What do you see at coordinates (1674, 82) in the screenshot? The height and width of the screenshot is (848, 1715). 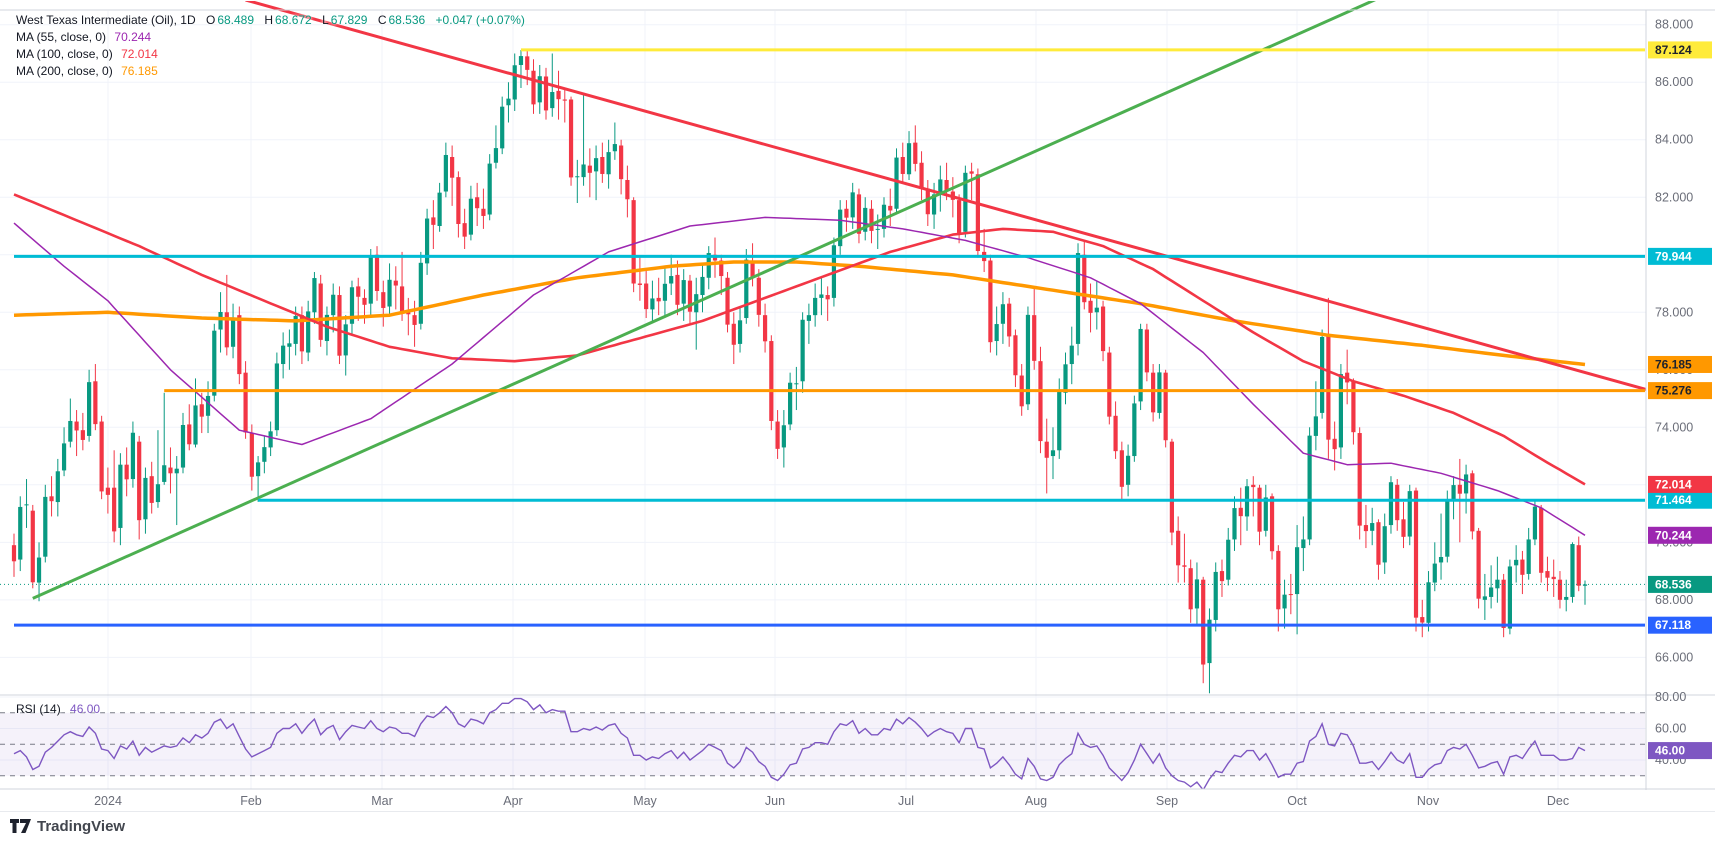 I see `svg-text: 86.000` at bounding box center [1674, 82].